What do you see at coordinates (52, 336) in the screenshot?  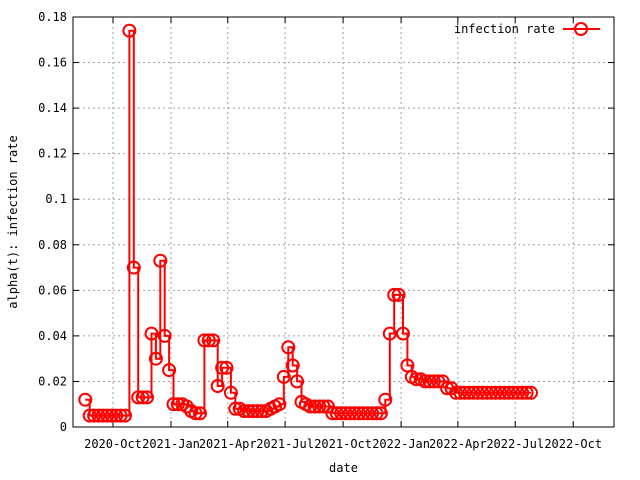 I see `y-tick-label: 0.04` at bounding box center [52, 336].